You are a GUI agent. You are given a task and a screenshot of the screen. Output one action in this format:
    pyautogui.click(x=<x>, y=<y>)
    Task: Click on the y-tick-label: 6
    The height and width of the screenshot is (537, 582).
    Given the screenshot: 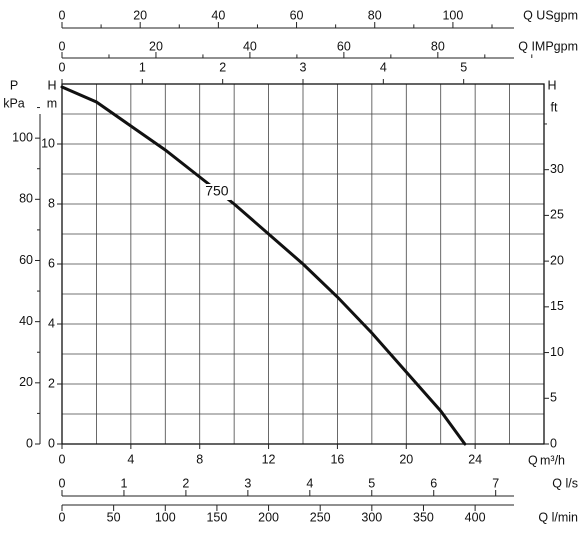 What is the action you would take?
    pyautogui.click(x=51, y=263)
    